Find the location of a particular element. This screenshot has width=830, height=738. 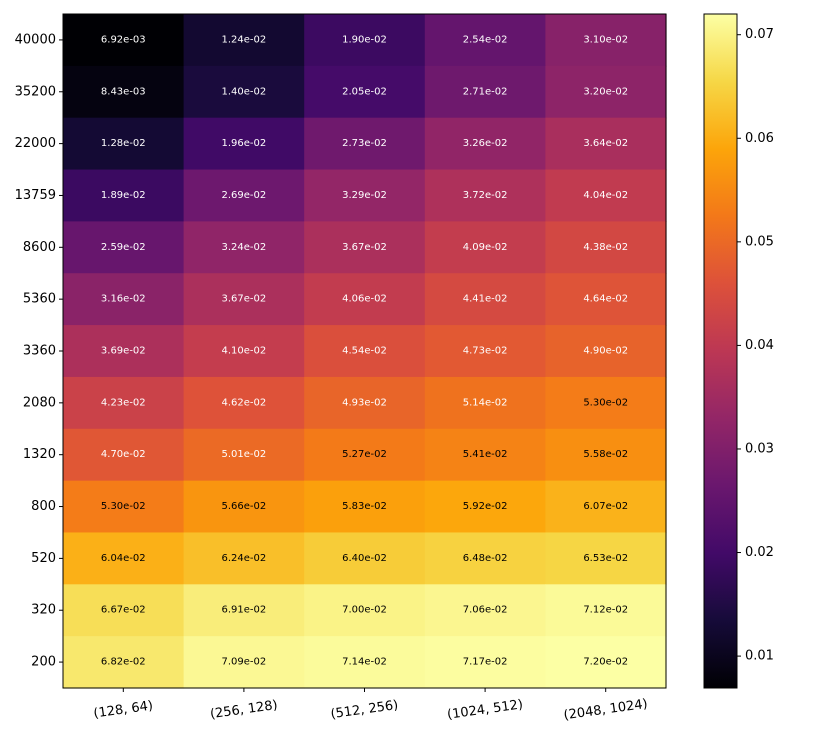

cell-value-label: 1.28e-02 is located at coordinates (123, 143).